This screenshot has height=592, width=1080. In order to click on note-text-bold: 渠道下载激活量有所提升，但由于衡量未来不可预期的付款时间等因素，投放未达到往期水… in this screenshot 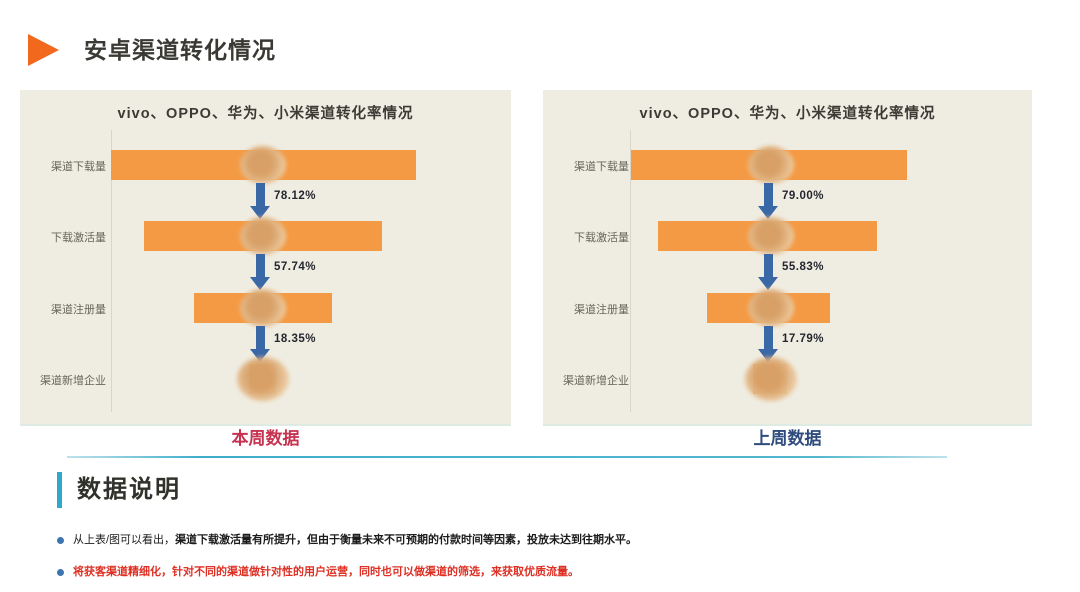, I will do `click(406, 540)`.